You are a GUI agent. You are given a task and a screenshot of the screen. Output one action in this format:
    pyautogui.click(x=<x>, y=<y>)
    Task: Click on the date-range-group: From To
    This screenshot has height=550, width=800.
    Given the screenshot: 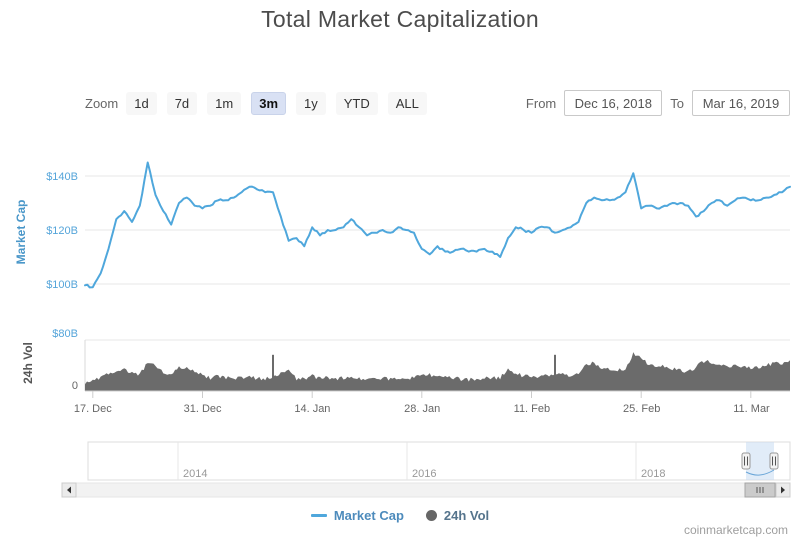 What is the action you would take?
    pyautogui.click(x=654, y=103)
    